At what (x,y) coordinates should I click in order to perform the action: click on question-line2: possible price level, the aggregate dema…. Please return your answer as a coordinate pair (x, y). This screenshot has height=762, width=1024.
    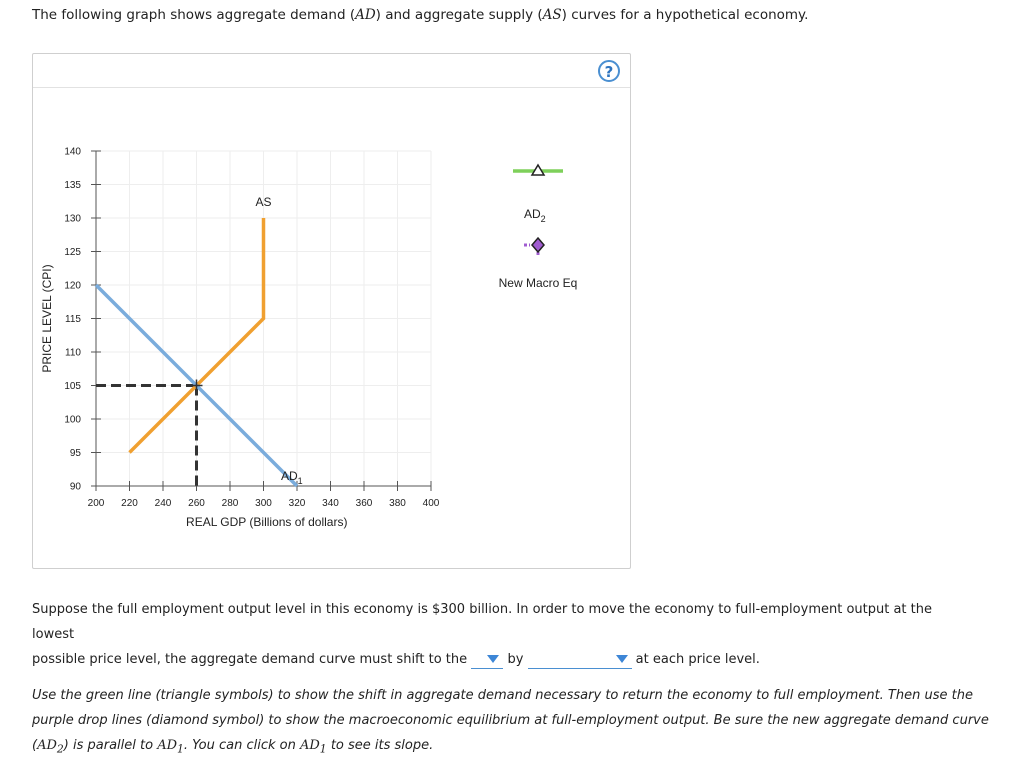
    Looking at the image, I should click on (250, 659).